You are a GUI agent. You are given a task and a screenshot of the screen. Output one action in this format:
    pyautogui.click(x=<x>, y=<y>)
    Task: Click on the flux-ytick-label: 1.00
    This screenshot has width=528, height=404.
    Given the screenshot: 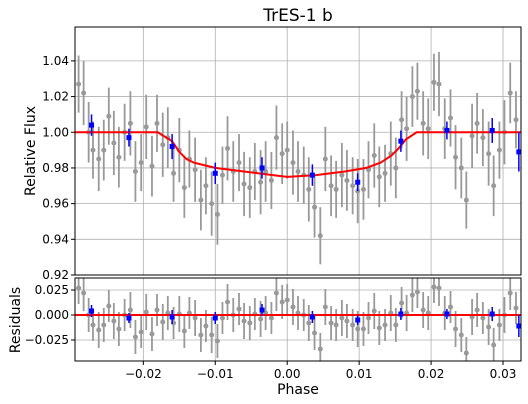 What is the action you would take?
    pyautogui.click(x=55, y=132)
    